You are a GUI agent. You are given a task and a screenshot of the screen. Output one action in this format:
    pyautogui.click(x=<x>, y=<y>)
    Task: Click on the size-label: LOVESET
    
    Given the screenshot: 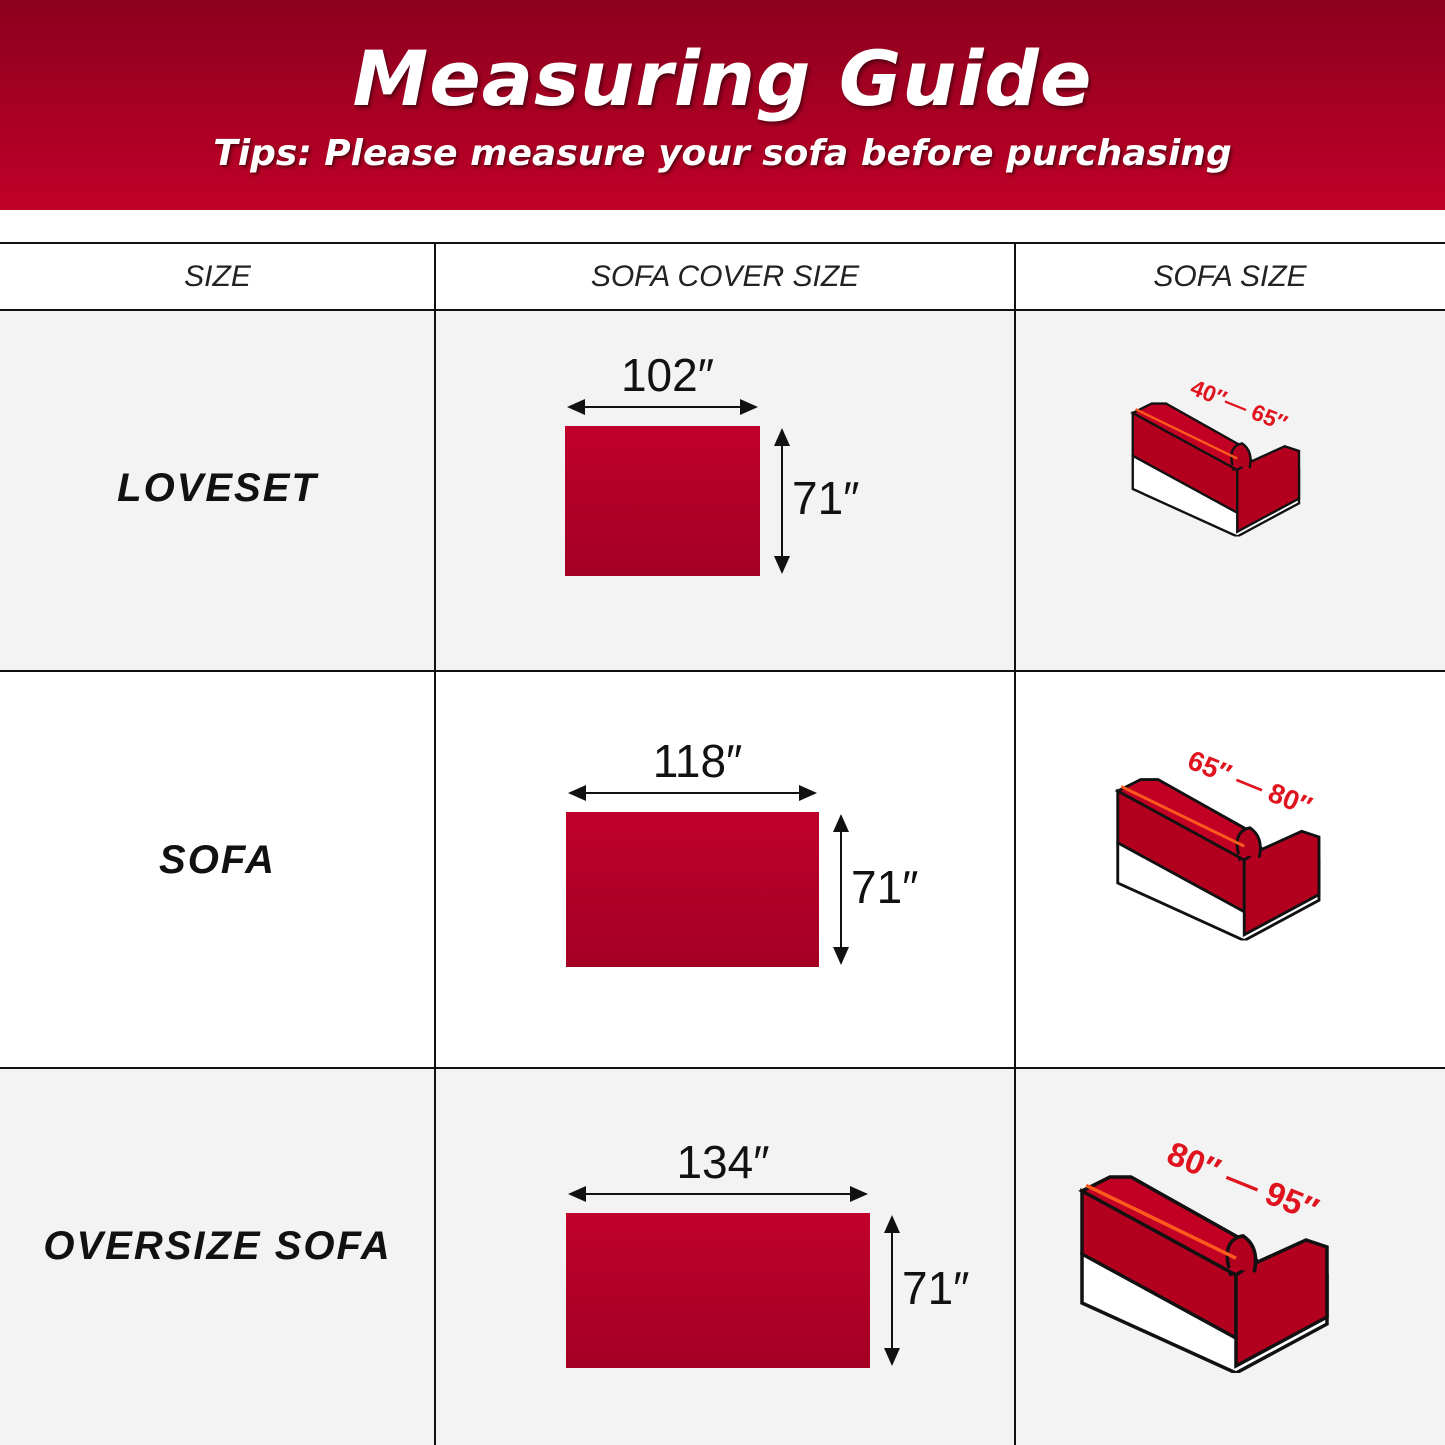 What is the action you would take?
    pyautogui.click(x=217, y=488)
    